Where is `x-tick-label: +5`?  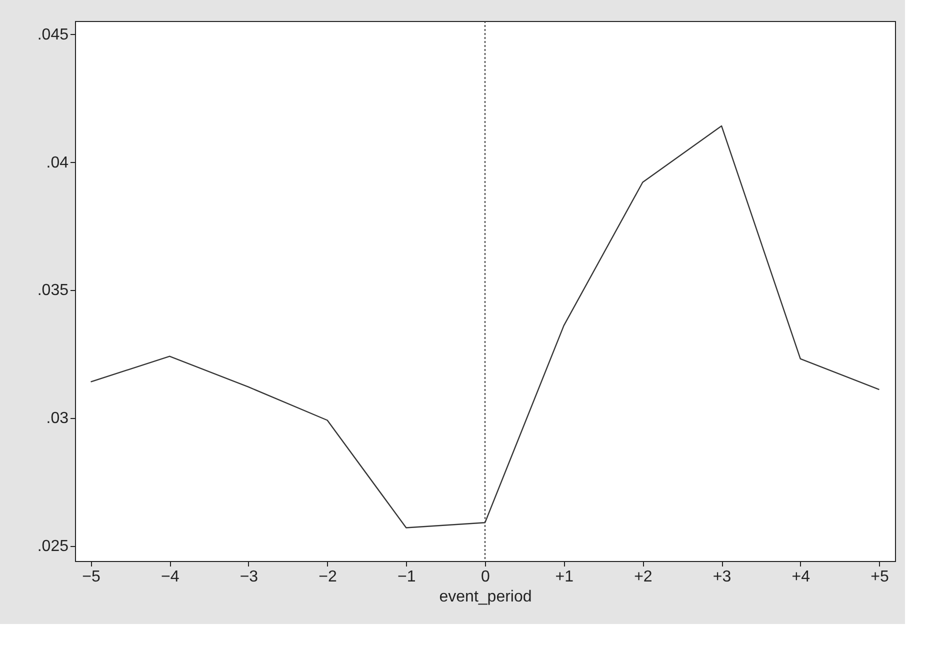 x-tick-label: +5 is located at coordinates (879, 577).